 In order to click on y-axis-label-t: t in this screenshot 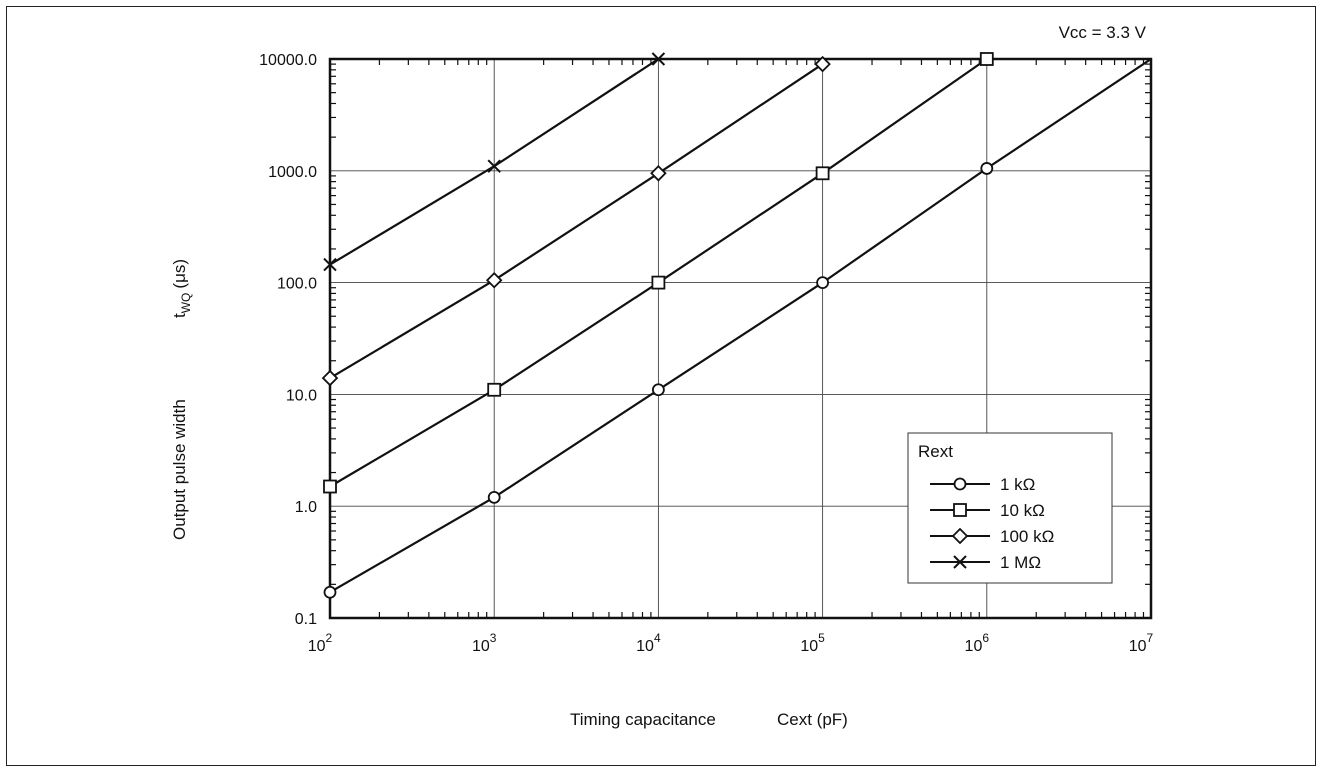, I will do `click(179, 315)`.